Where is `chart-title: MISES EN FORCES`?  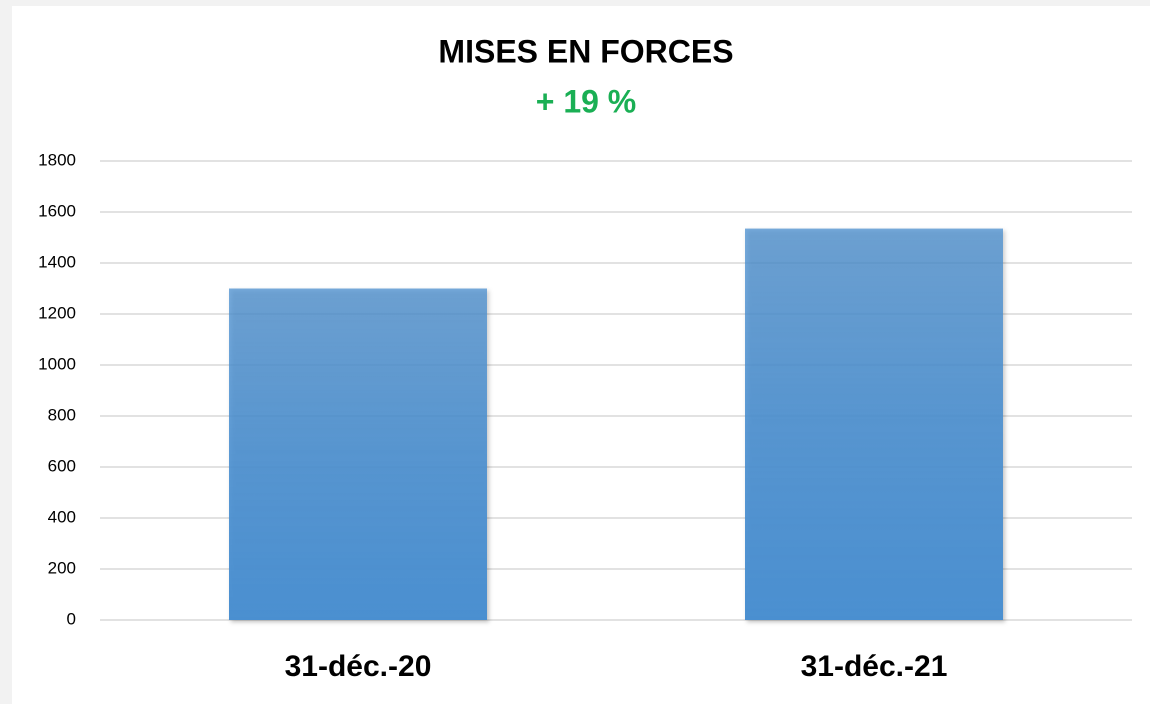 chart-title: MISES EN FORCES is located at coordinates (585, 51).